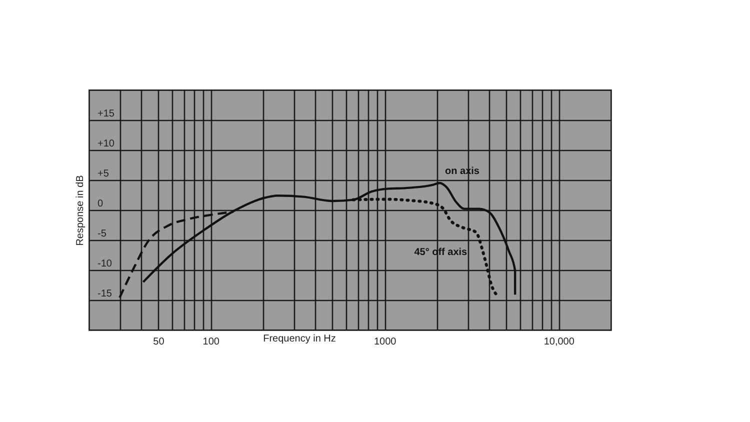  Describe the element at coordinates (299, 339) in the screenshot. I see `x-axis-title: Frequency in Hz` at that location.